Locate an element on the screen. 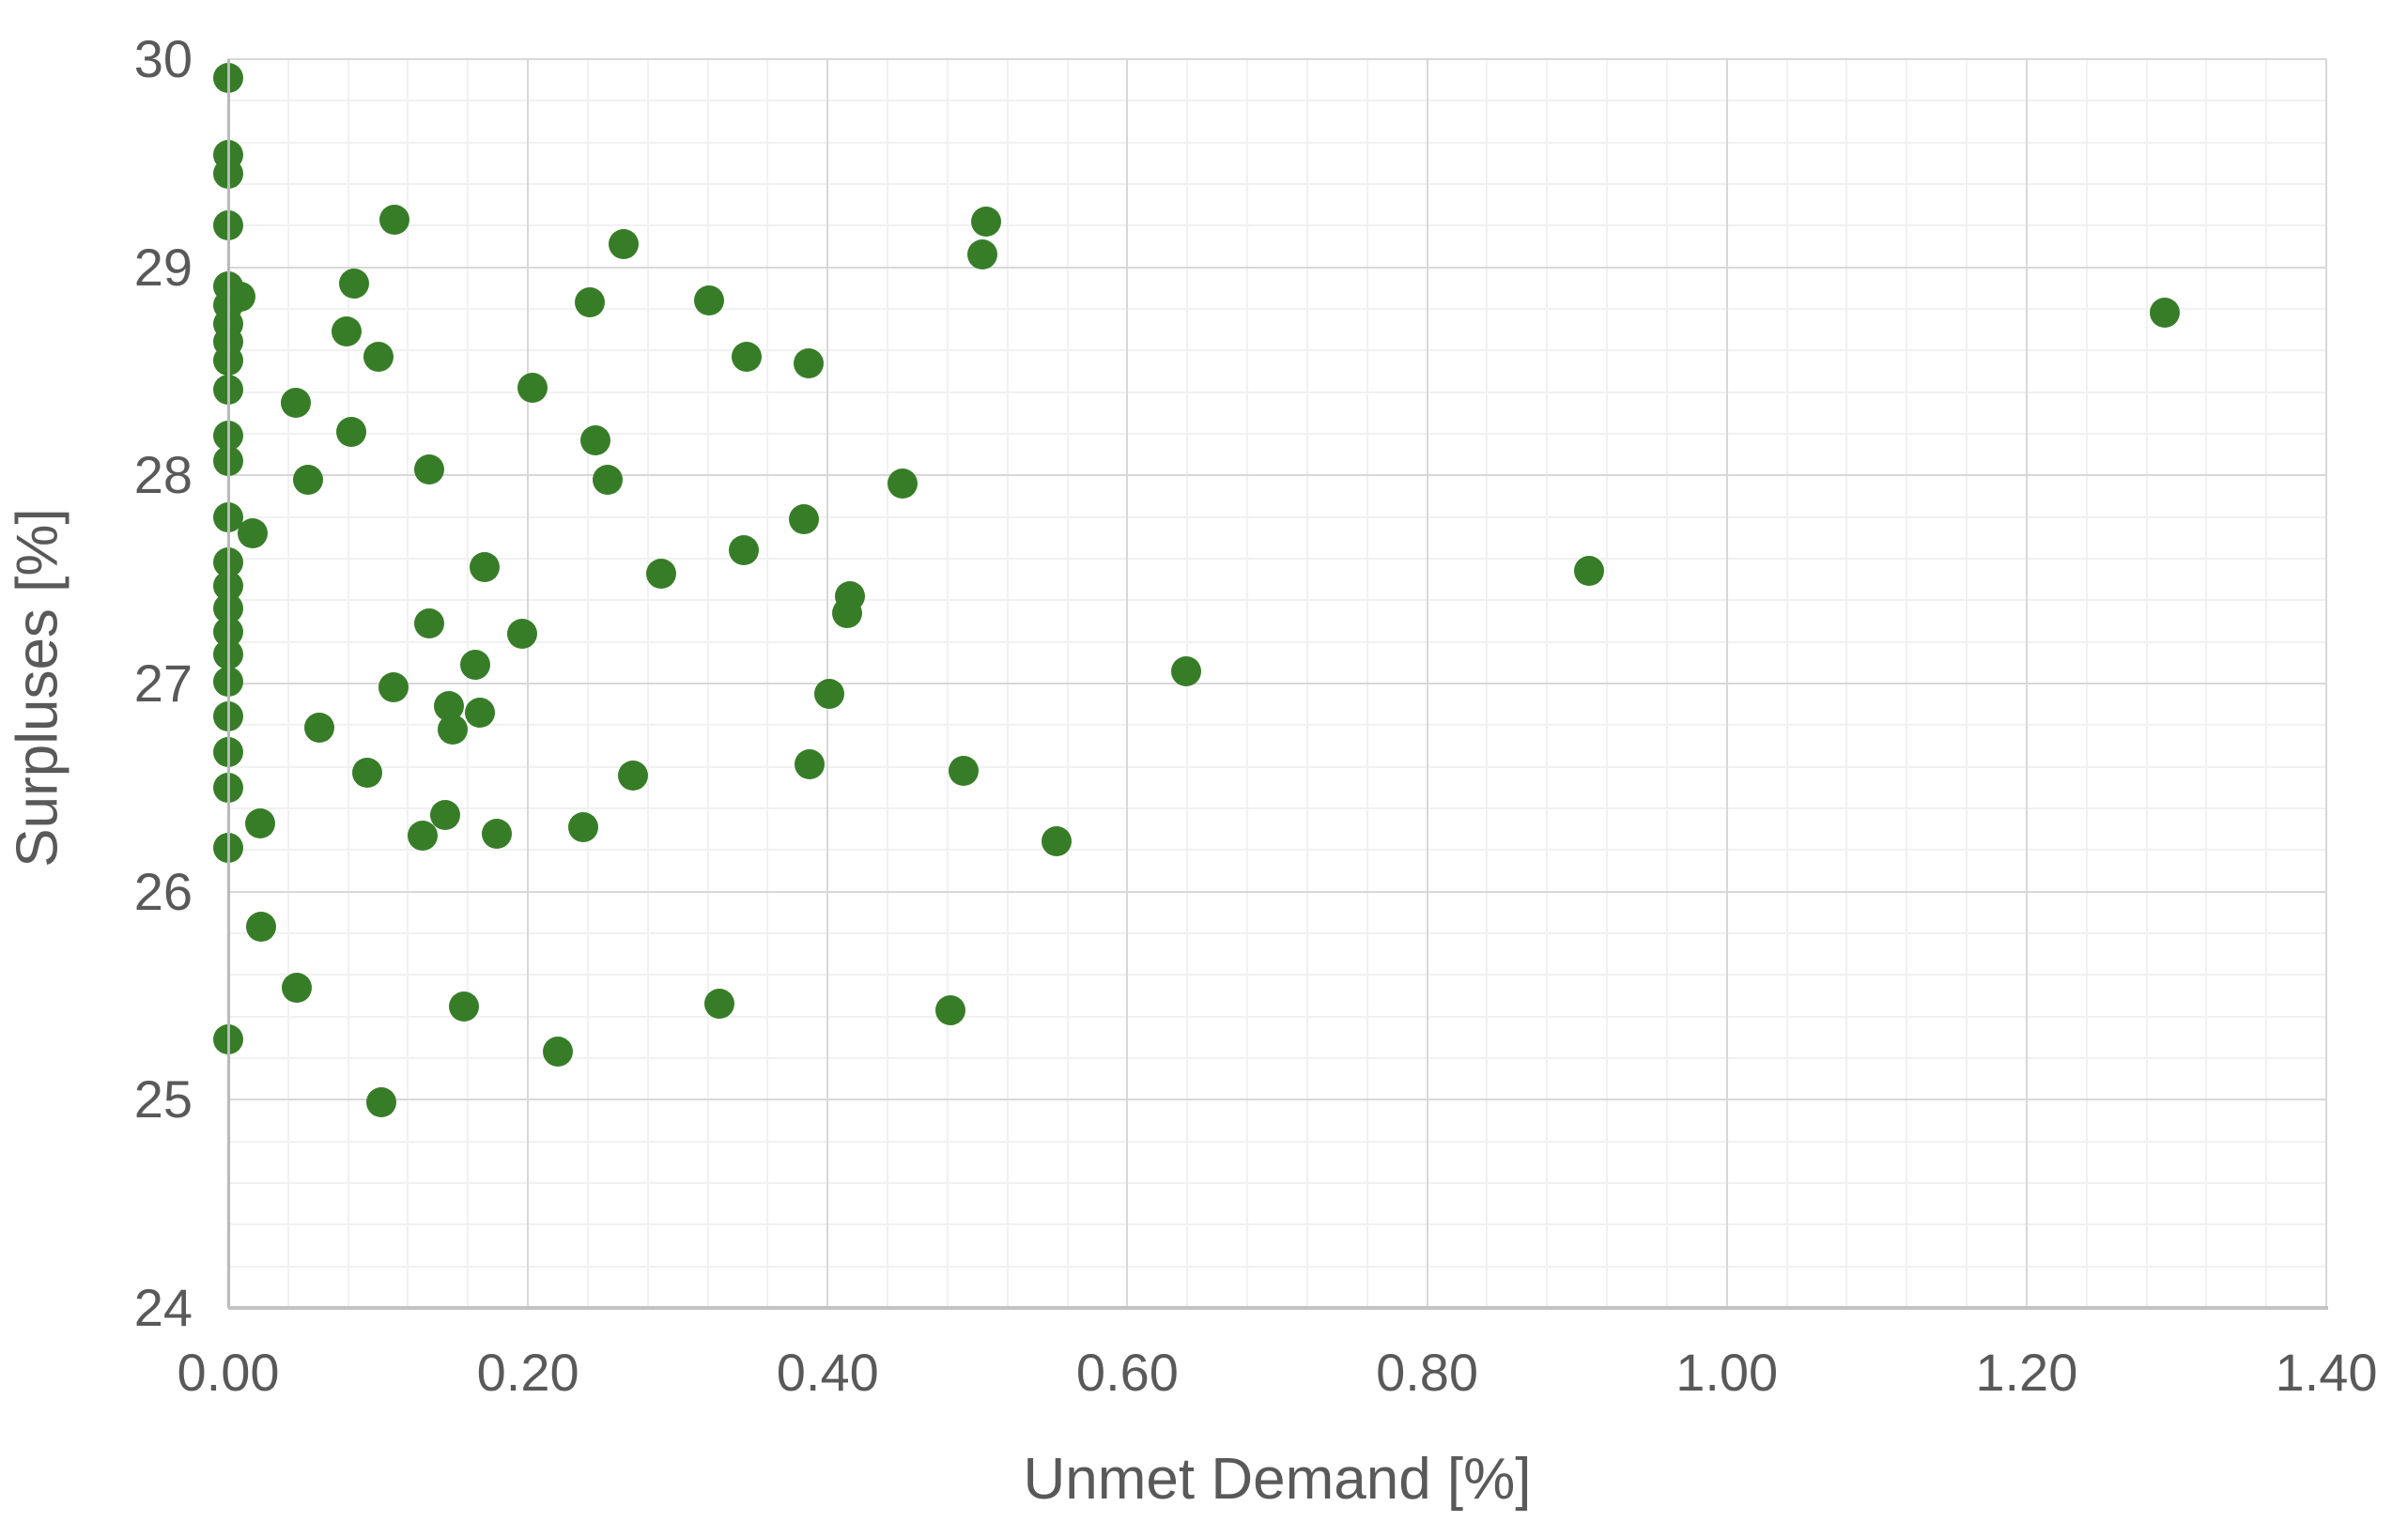 The image size is (2408, 1537). y-tick-label: 24 is located at coordinates (163, 1308).